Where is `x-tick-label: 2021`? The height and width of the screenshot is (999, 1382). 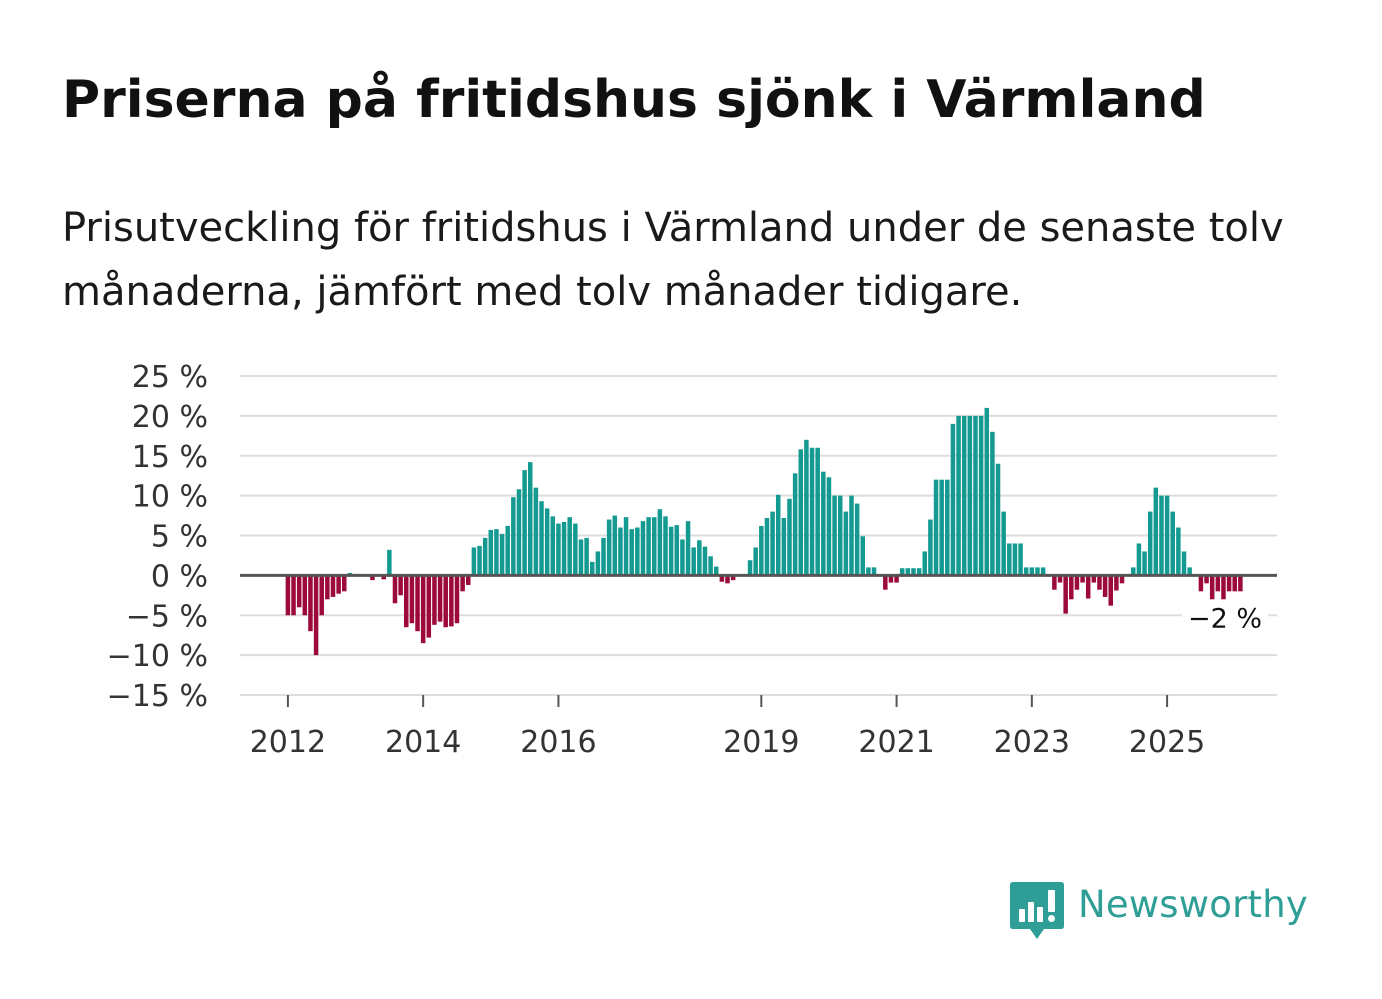 x-tick-label: 2021 is located at coordinates (896, 742).